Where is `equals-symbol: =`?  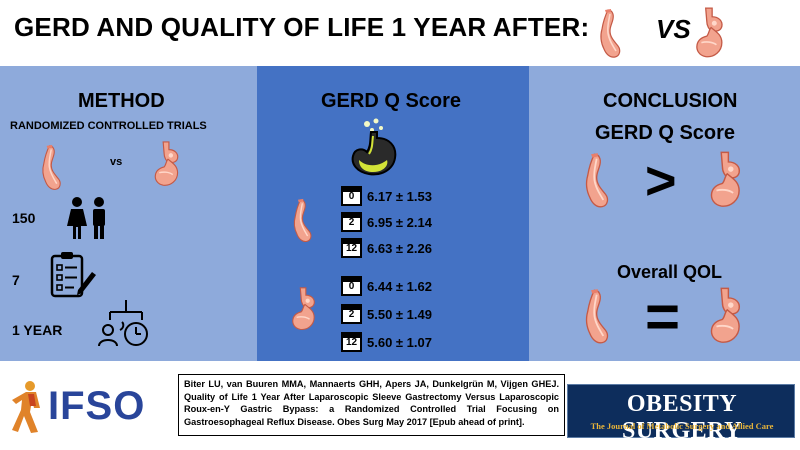
equals-symbol: = is located at coordinates (663, 316).